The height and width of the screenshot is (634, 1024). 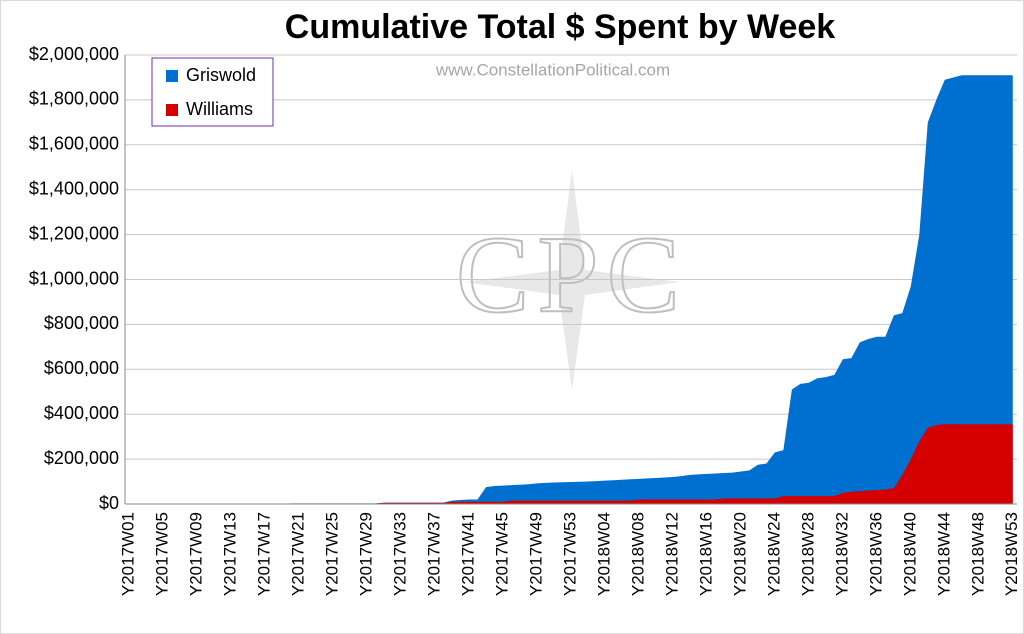 What do you see at coordinates (196, 554) in the screenshot?
I see `x-tick-label: Y2017W09` at bounding box center [196, 554].